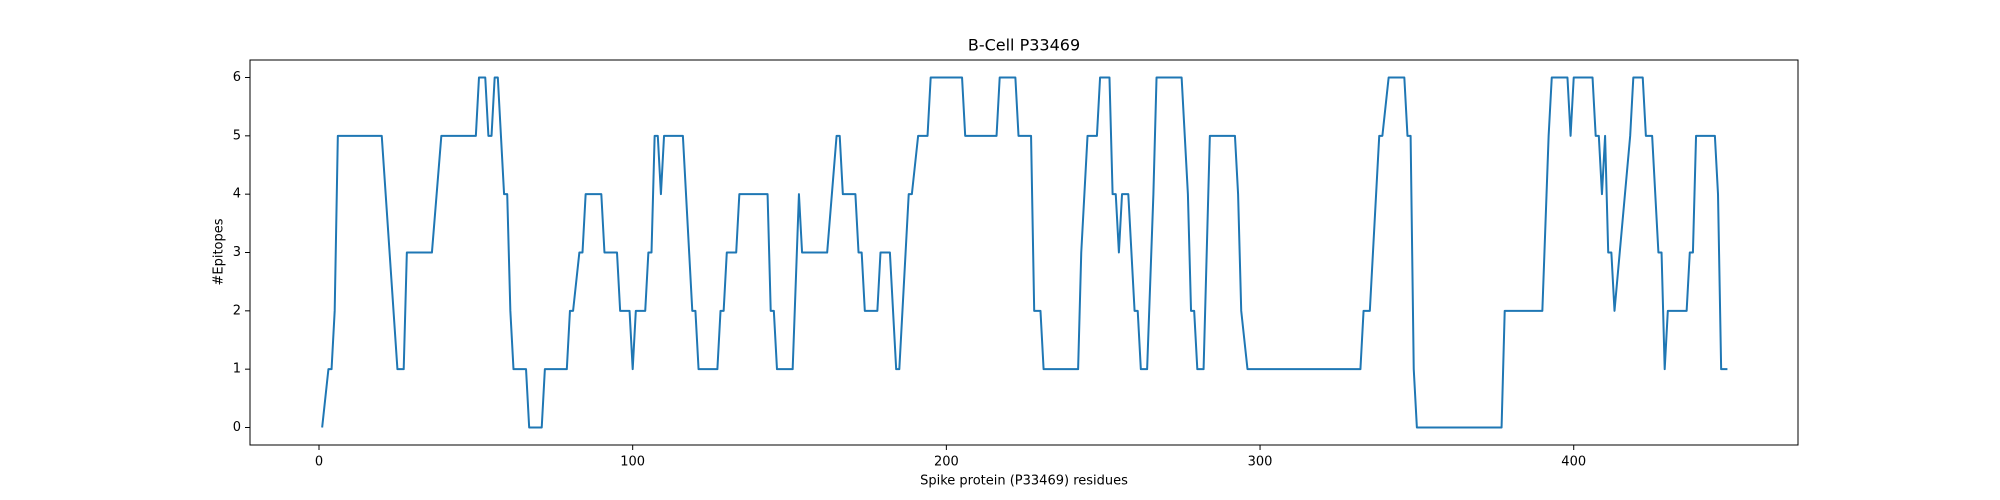 The height and width of the screenshot is (500, 2000). What do you see at coordinates (237, 427) in the screenshot?
I see `y-tick-label: 0` at bounding box center [237, 427].